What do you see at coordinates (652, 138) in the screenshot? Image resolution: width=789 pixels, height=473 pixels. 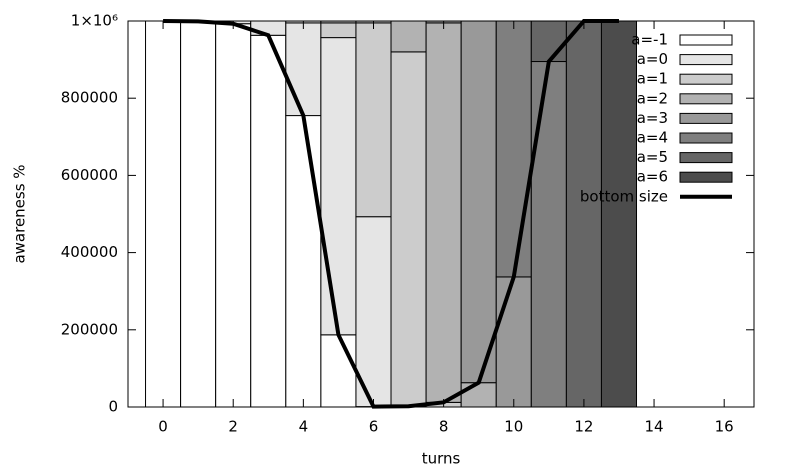 I see `legend-label: a=4` at bounding box center [652, 138].